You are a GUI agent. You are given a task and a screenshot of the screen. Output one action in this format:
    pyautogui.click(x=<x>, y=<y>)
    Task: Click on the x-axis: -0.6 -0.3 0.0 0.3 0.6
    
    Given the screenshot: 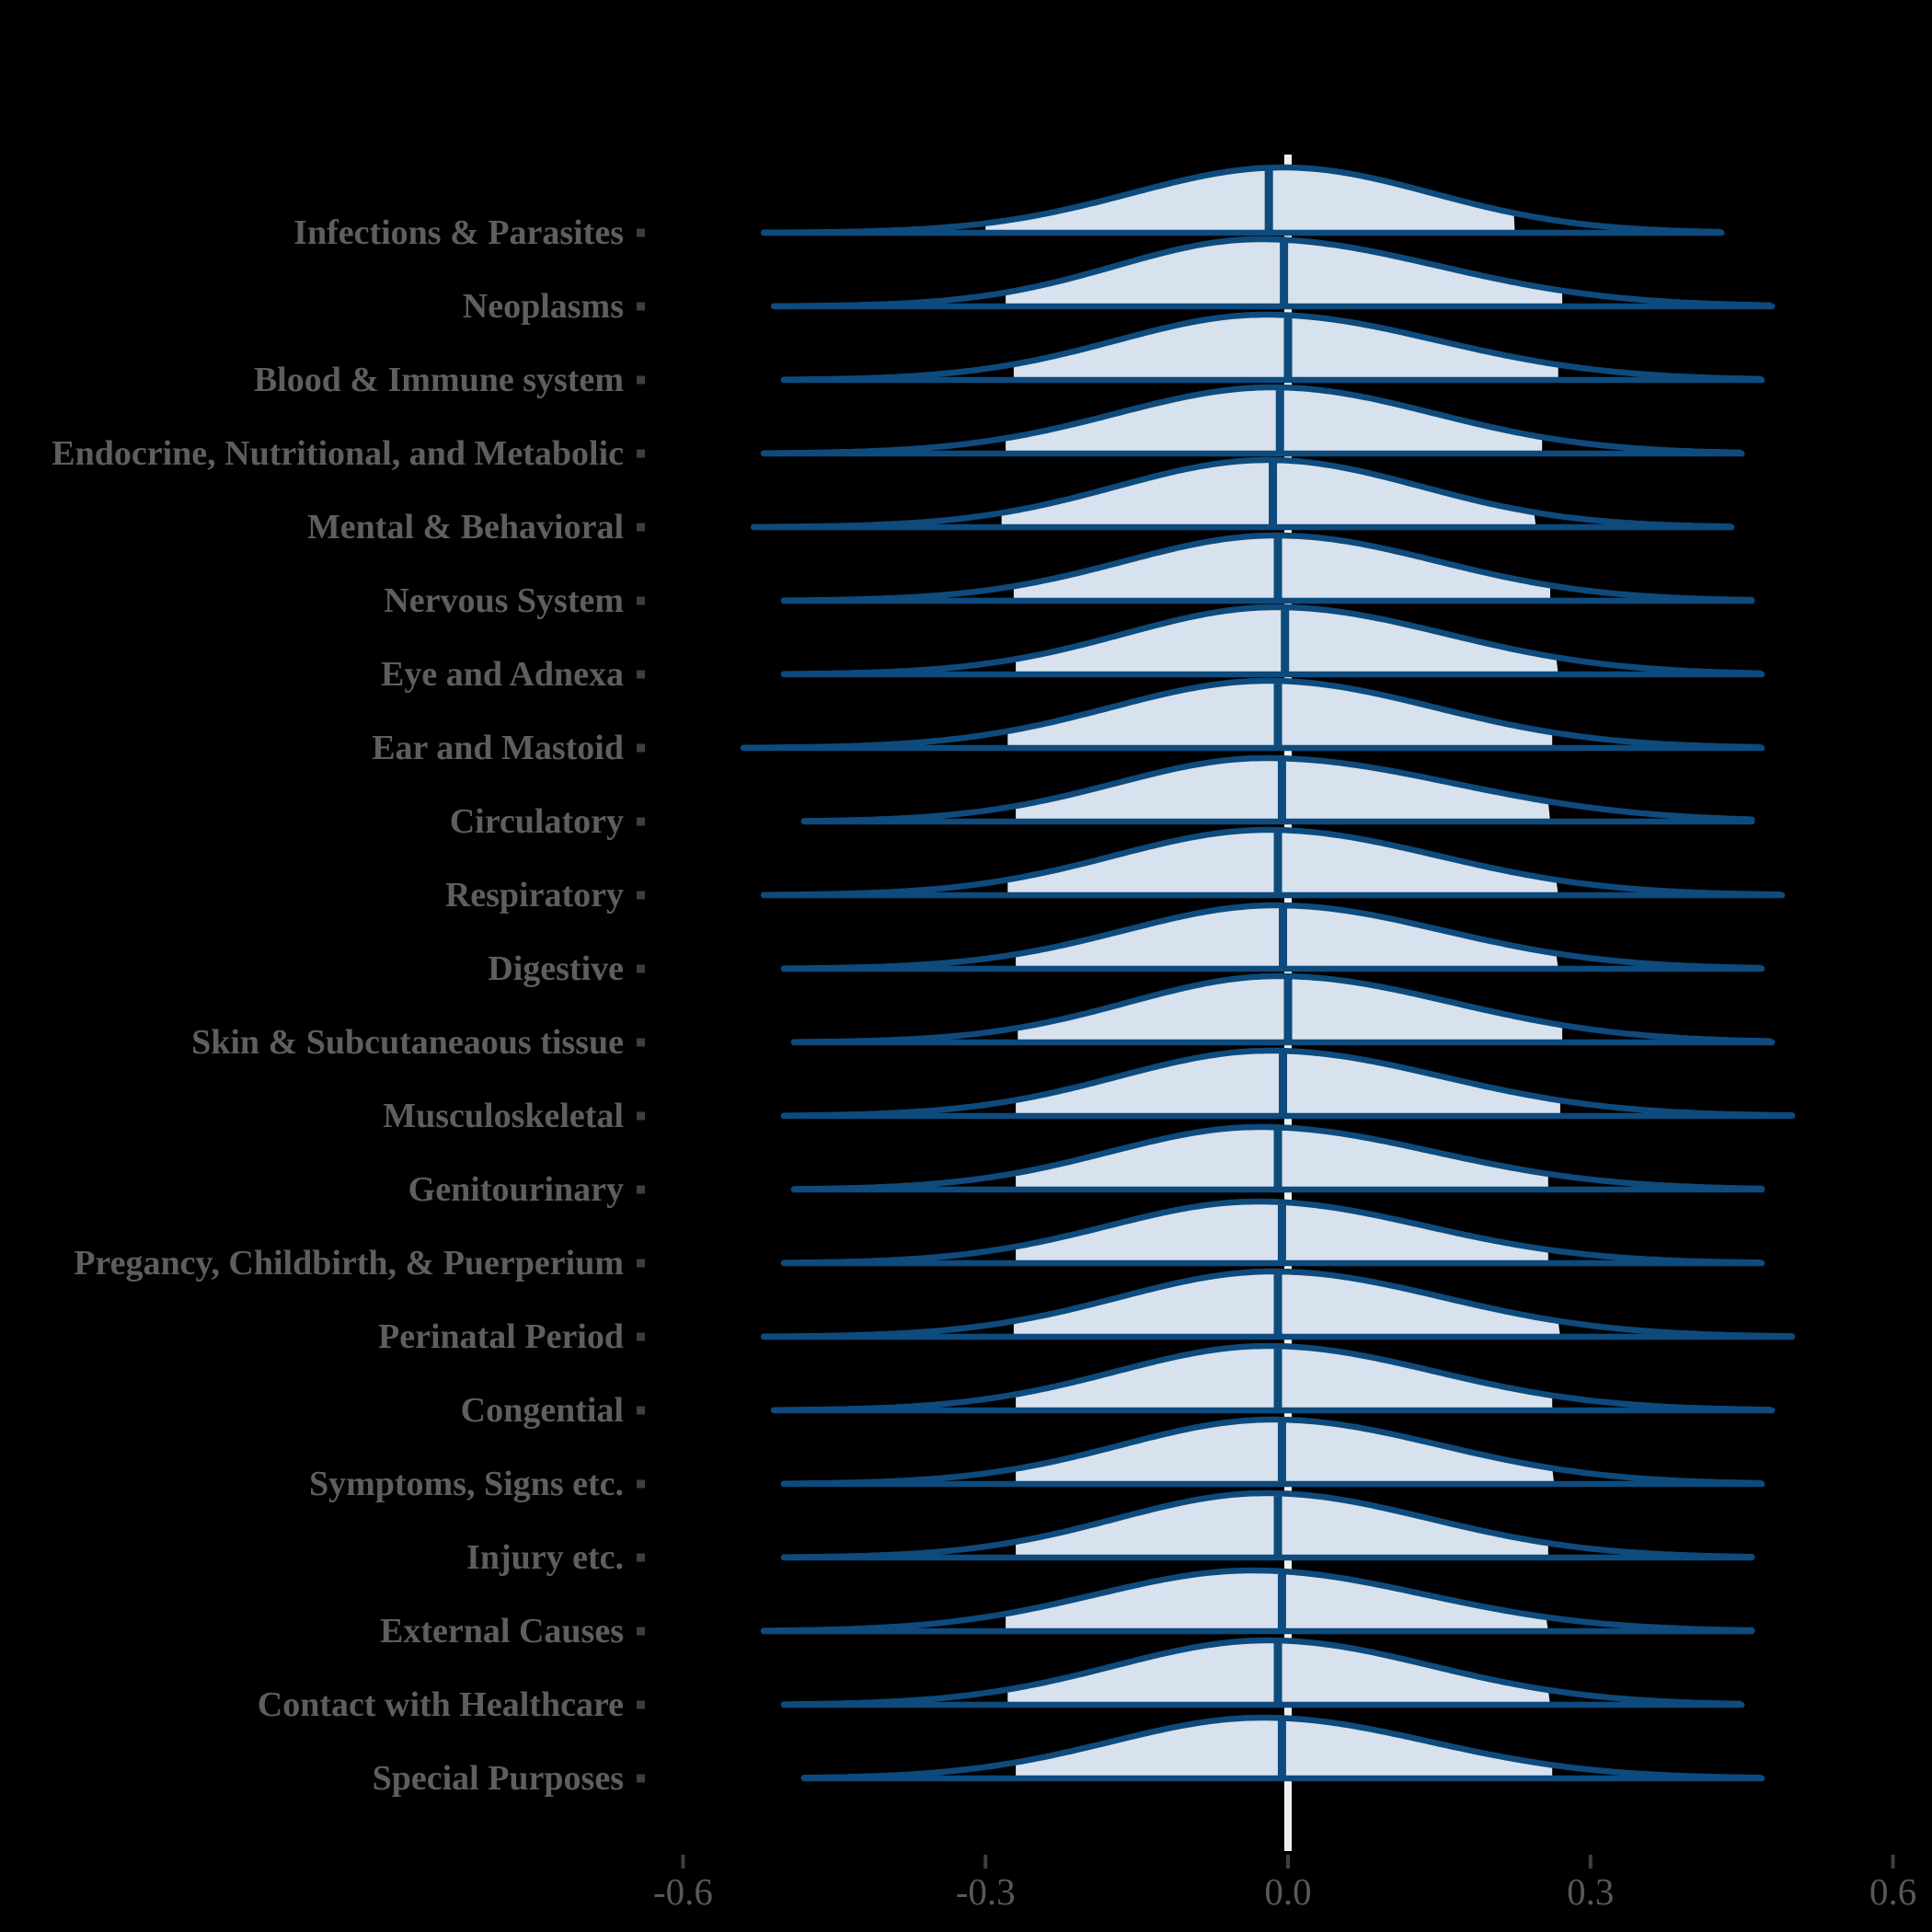 What is the action you would take?
    pyautogui.click(x=1284, y=1884)
    